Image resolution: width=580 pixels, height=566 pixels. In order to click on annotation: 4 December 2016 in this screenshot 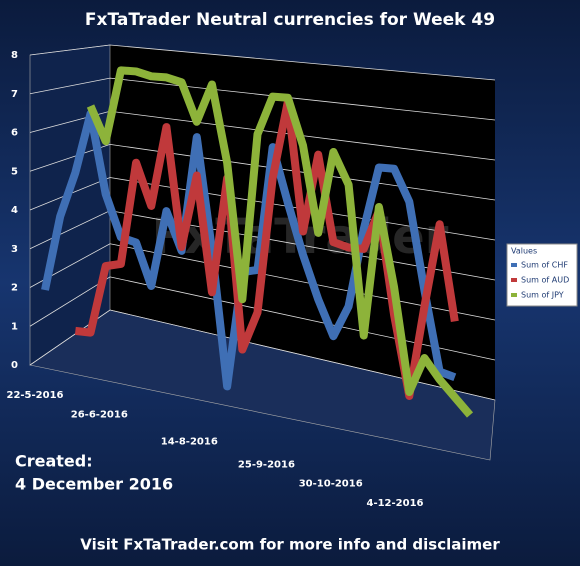, I will do `click(94, 484)`.